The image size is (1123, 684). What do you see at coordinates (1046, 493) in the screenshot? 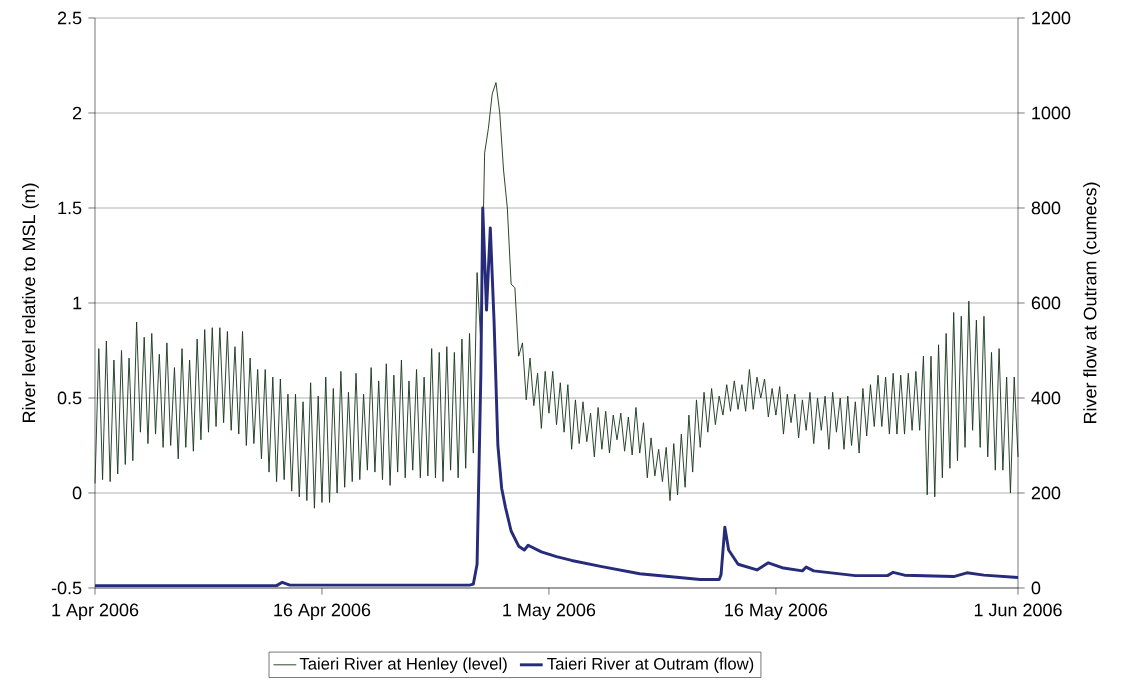
I see `y2-tick-label: 200` at bounding box center [1046, 493].